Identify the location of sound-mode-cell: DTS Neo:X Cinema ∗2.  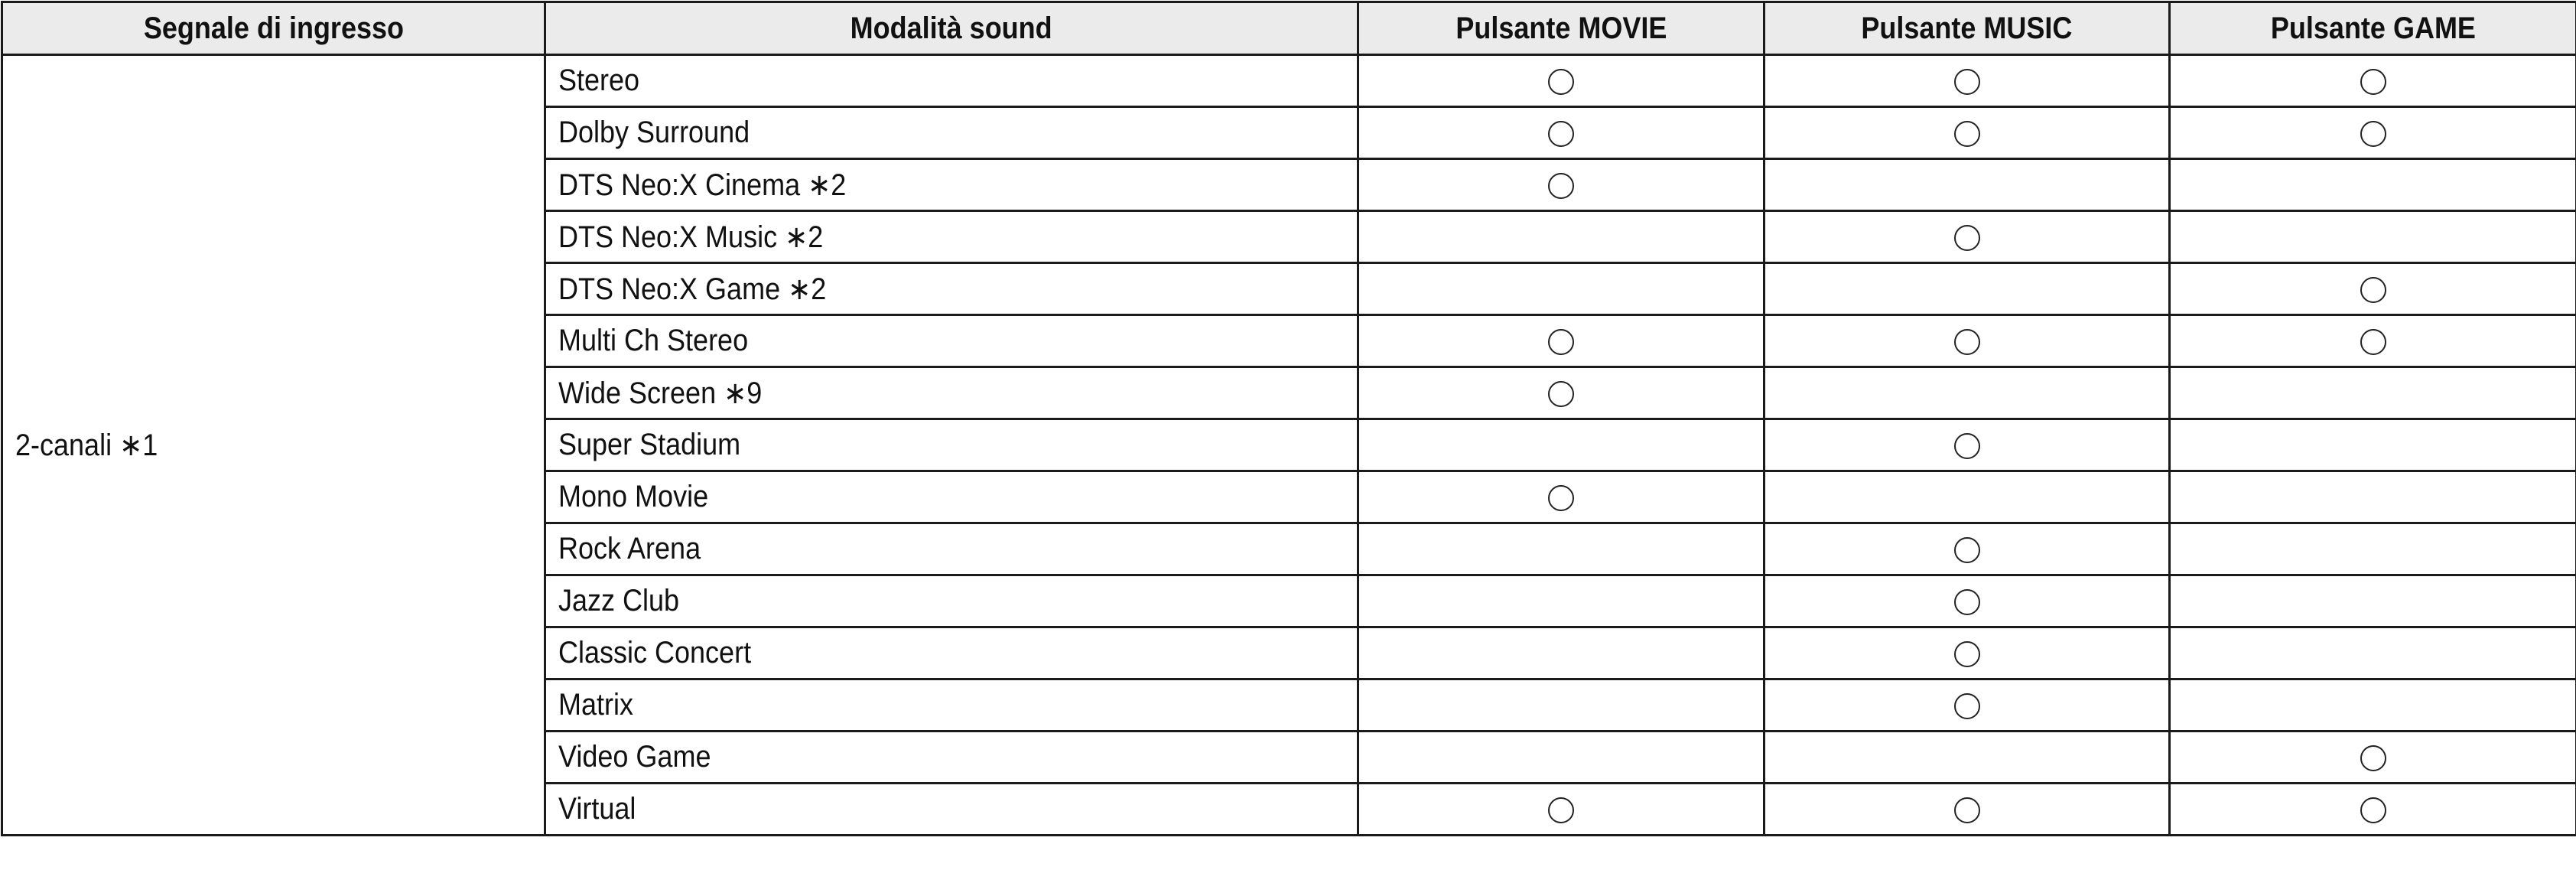
(951, 185).